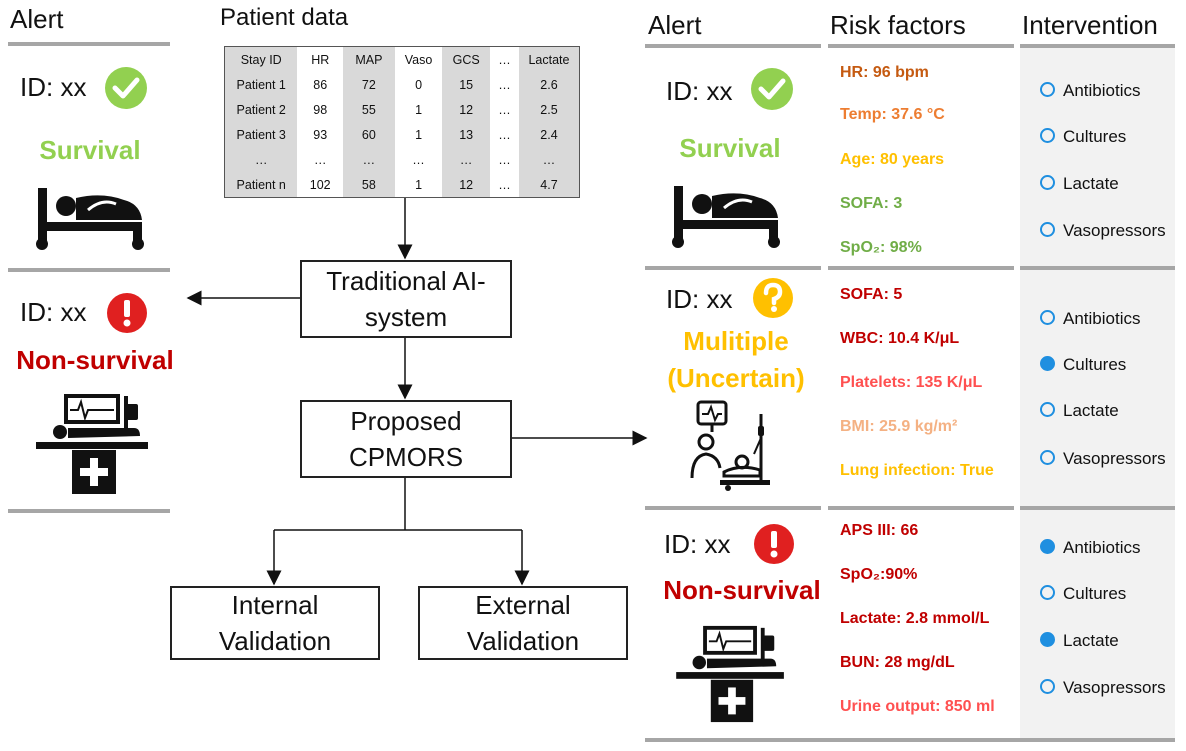  Describe the element at coordinates (402, 184) in the screenshot. I see `table-row: Patient n 102 58 1 12 … 4.7` at that location.